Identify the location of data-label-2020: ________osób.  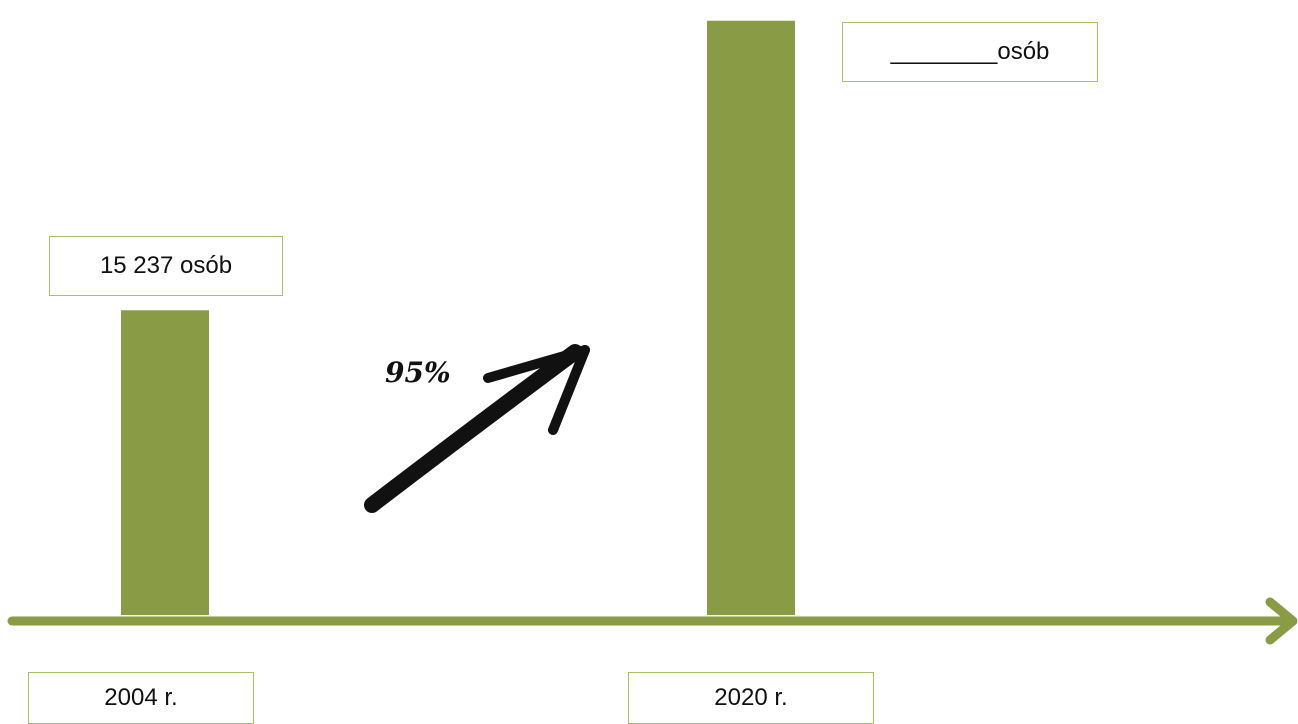
(970, 52).